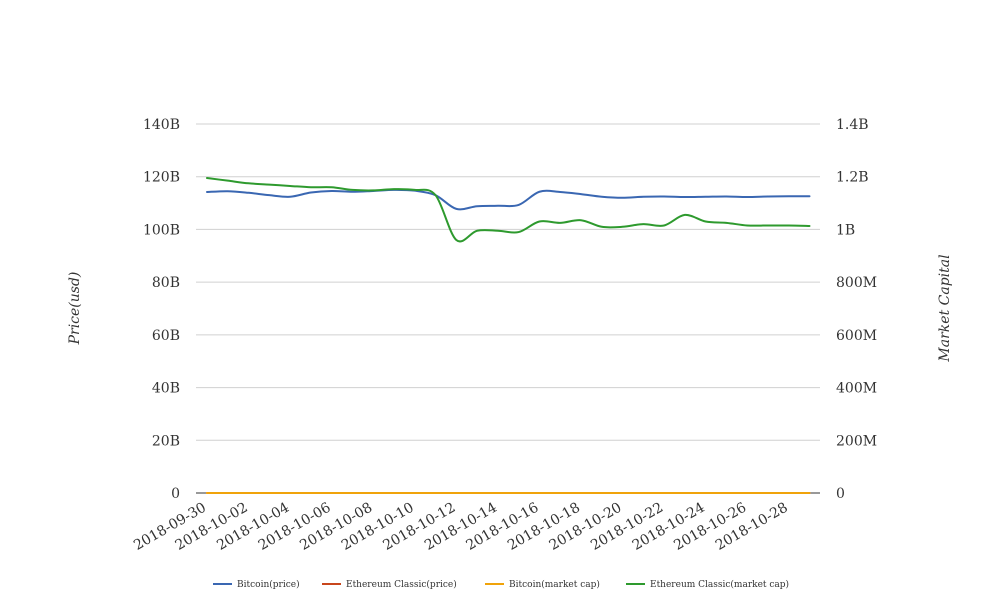 Image resolution: width=1008 pixels, height=616 pixels. Describe the element at coordinates (856, 389) in the screenshot. I see `y-right-tick-label: 400M` at that location.